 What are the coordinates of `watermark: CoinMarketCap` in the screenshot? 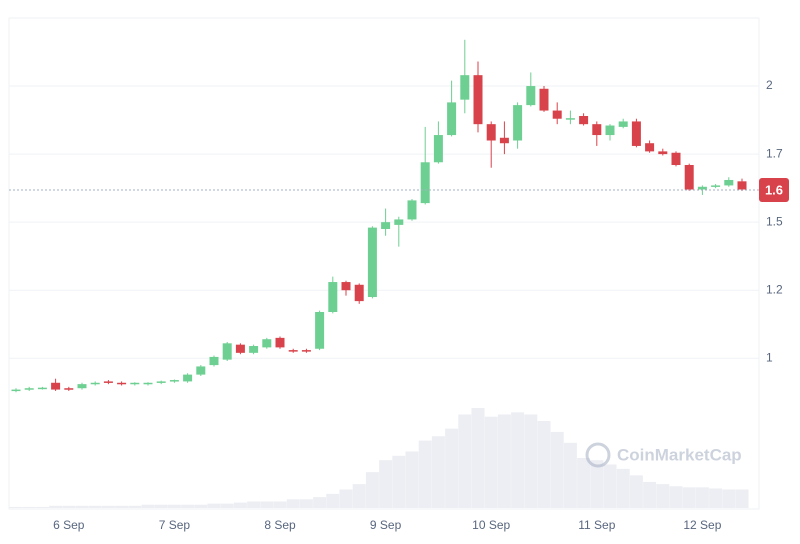 It's located at (663, 455).